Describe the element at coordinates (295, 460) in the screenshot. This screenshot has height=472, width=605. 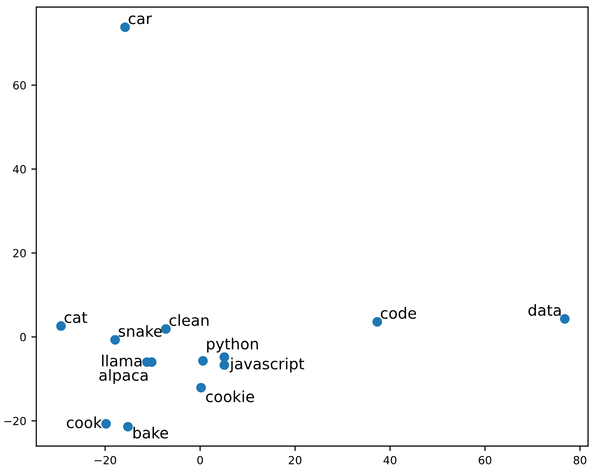
I see `x-tick-label: 20` at that location.